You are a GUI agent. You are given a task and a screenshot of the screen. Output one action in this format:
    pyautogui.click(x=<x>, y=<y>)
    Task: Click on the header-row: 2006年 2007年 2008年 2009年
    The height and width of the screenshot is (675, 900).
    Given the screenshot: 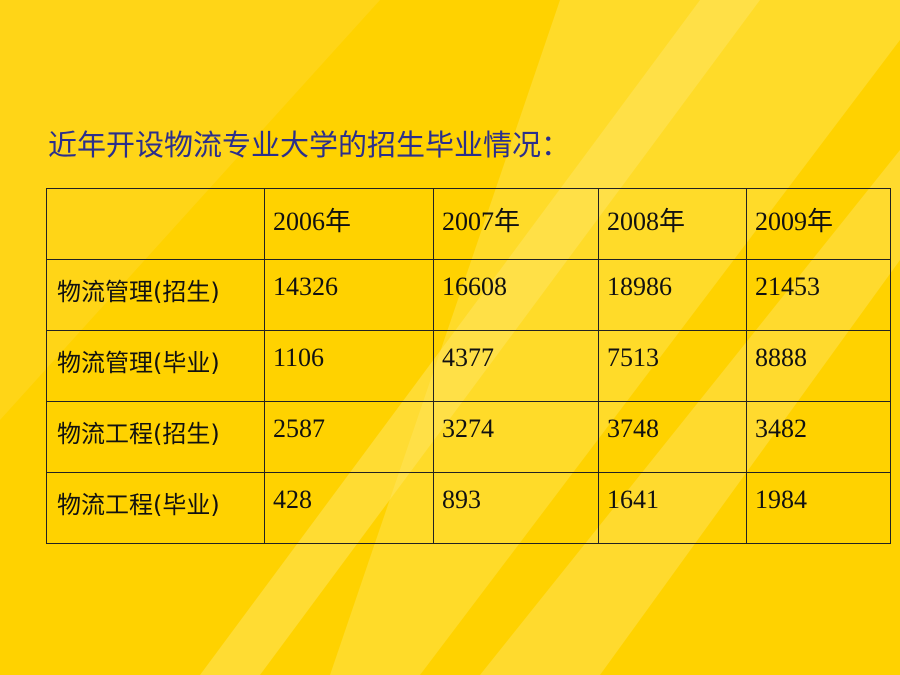 What is the action you would take?
    pyautogui.click(x=468, y=224)
    